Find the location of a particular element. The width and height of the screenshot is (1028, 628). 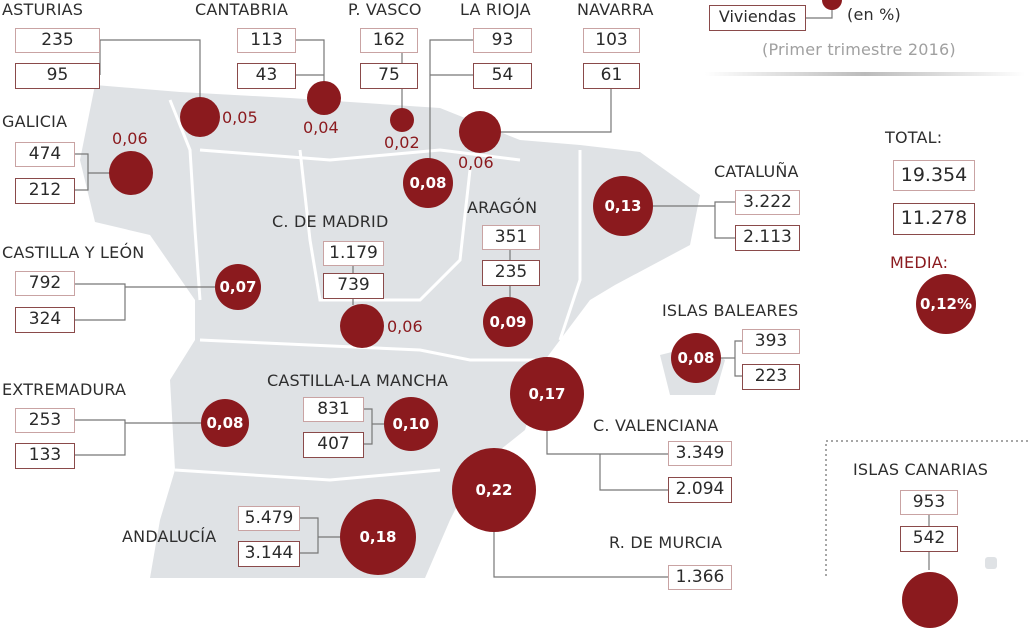

region-value-box-1: 253 is located at coordinates (45, 420).